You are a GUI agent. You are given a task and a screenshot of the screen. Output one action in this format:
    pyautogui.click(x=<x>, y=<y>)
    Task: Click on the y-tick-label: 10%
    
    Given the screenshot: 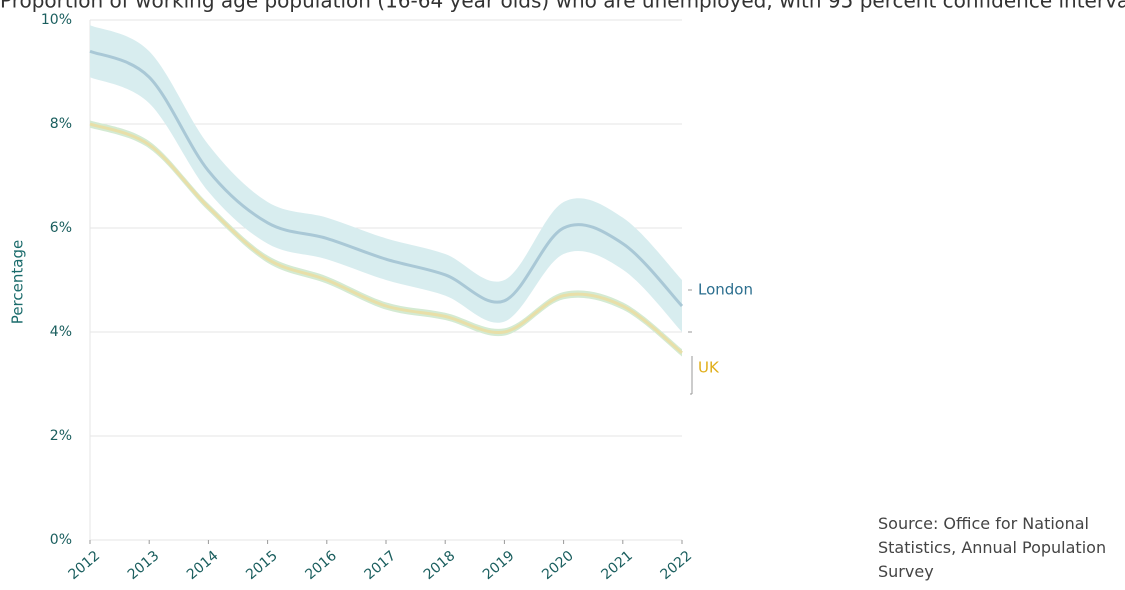 What is the action you would take?
    pyautogui.click(x=56, y=20)
    